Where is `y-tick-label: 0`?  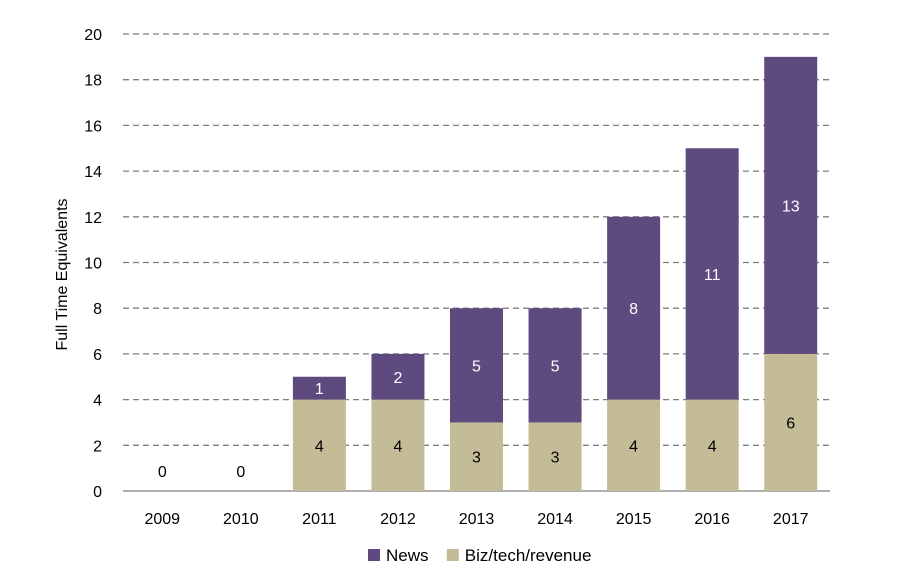 y-tick-label: 0 is located at coordinates (97, 492).